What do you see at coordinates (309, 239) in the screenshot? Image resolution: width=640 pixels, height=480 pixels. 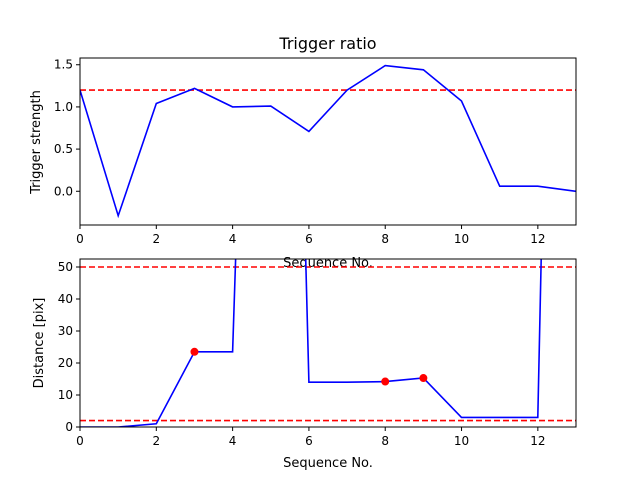 I see `x-tick-label-0-3: 6` at bounding box center [309, 239].